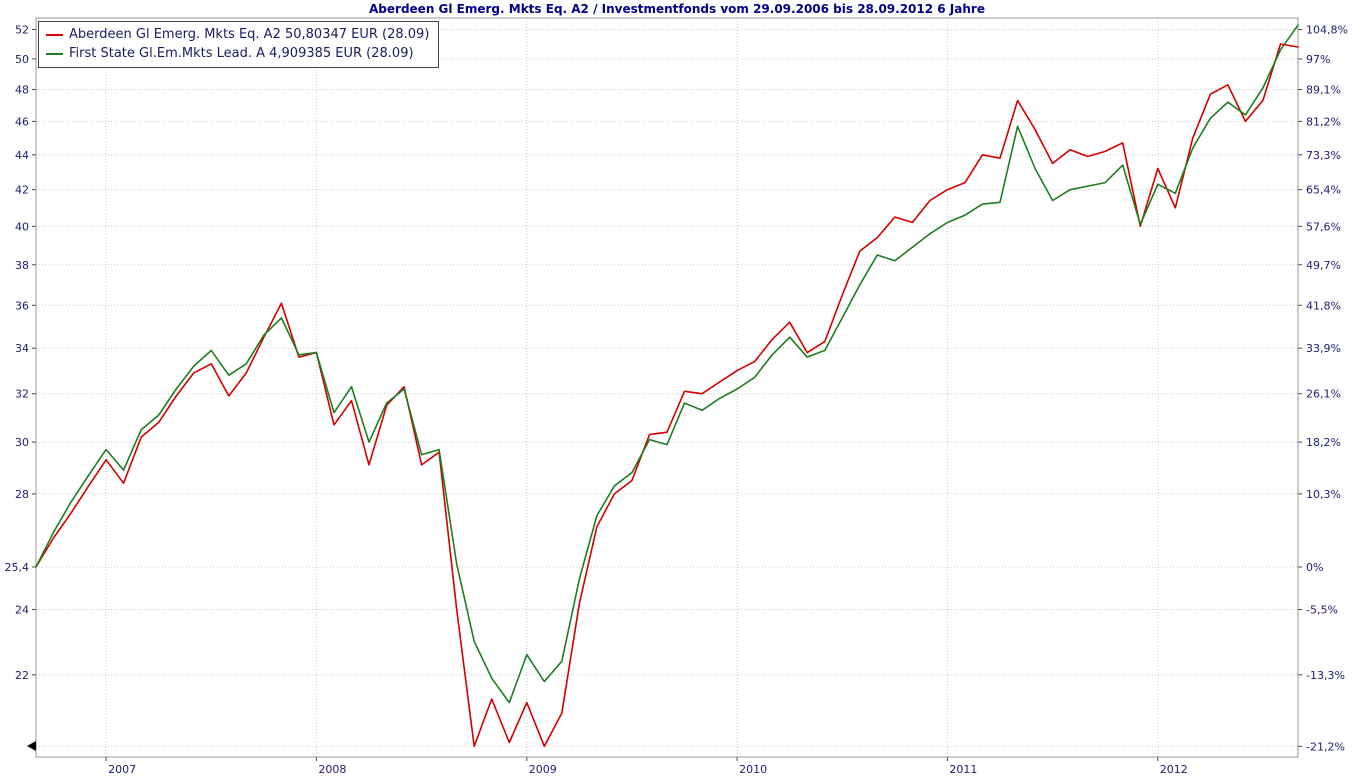 The image size is (1354, 781). I want to click on y-axis-left-label: 50, so click(22, 59).